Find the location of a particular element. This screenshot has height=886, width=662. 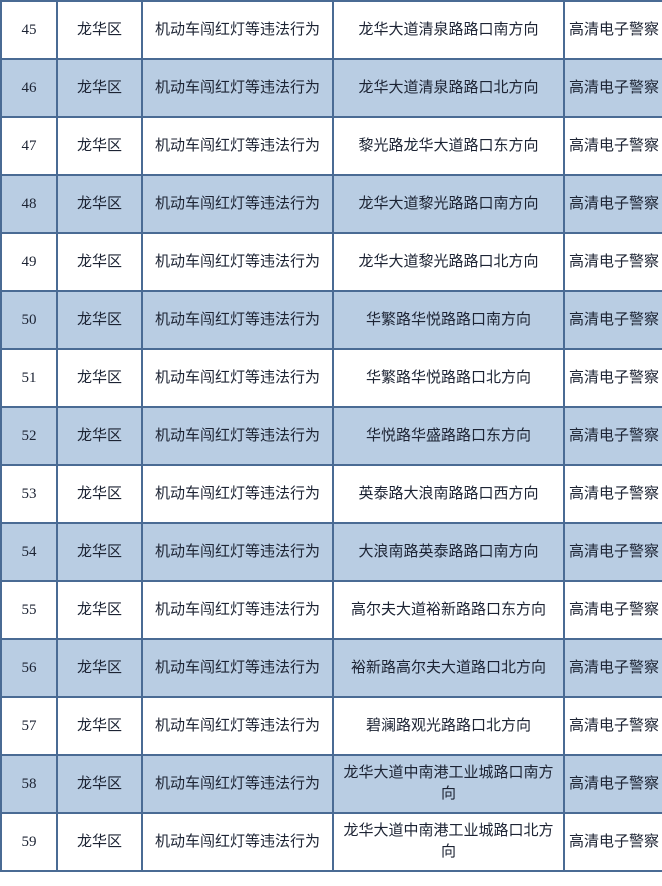

row-number-cell: 51 is located at coordinates (29, 378).